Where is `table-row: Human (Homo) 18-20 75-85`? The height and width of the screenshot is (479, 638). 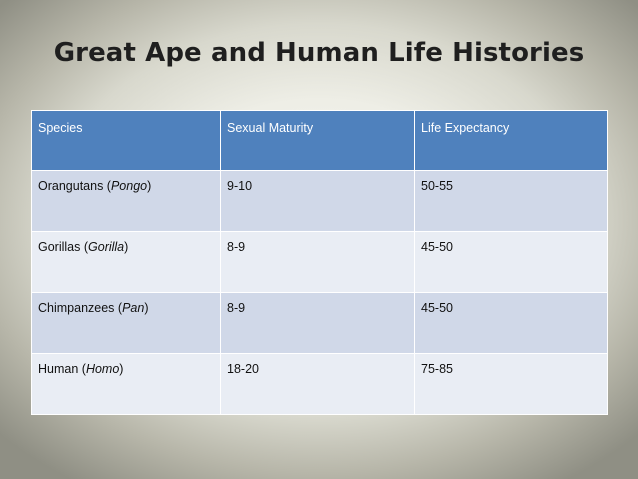 table-row: Human (Homo) 18-20 75-85 is located at coordinates (319, 384).